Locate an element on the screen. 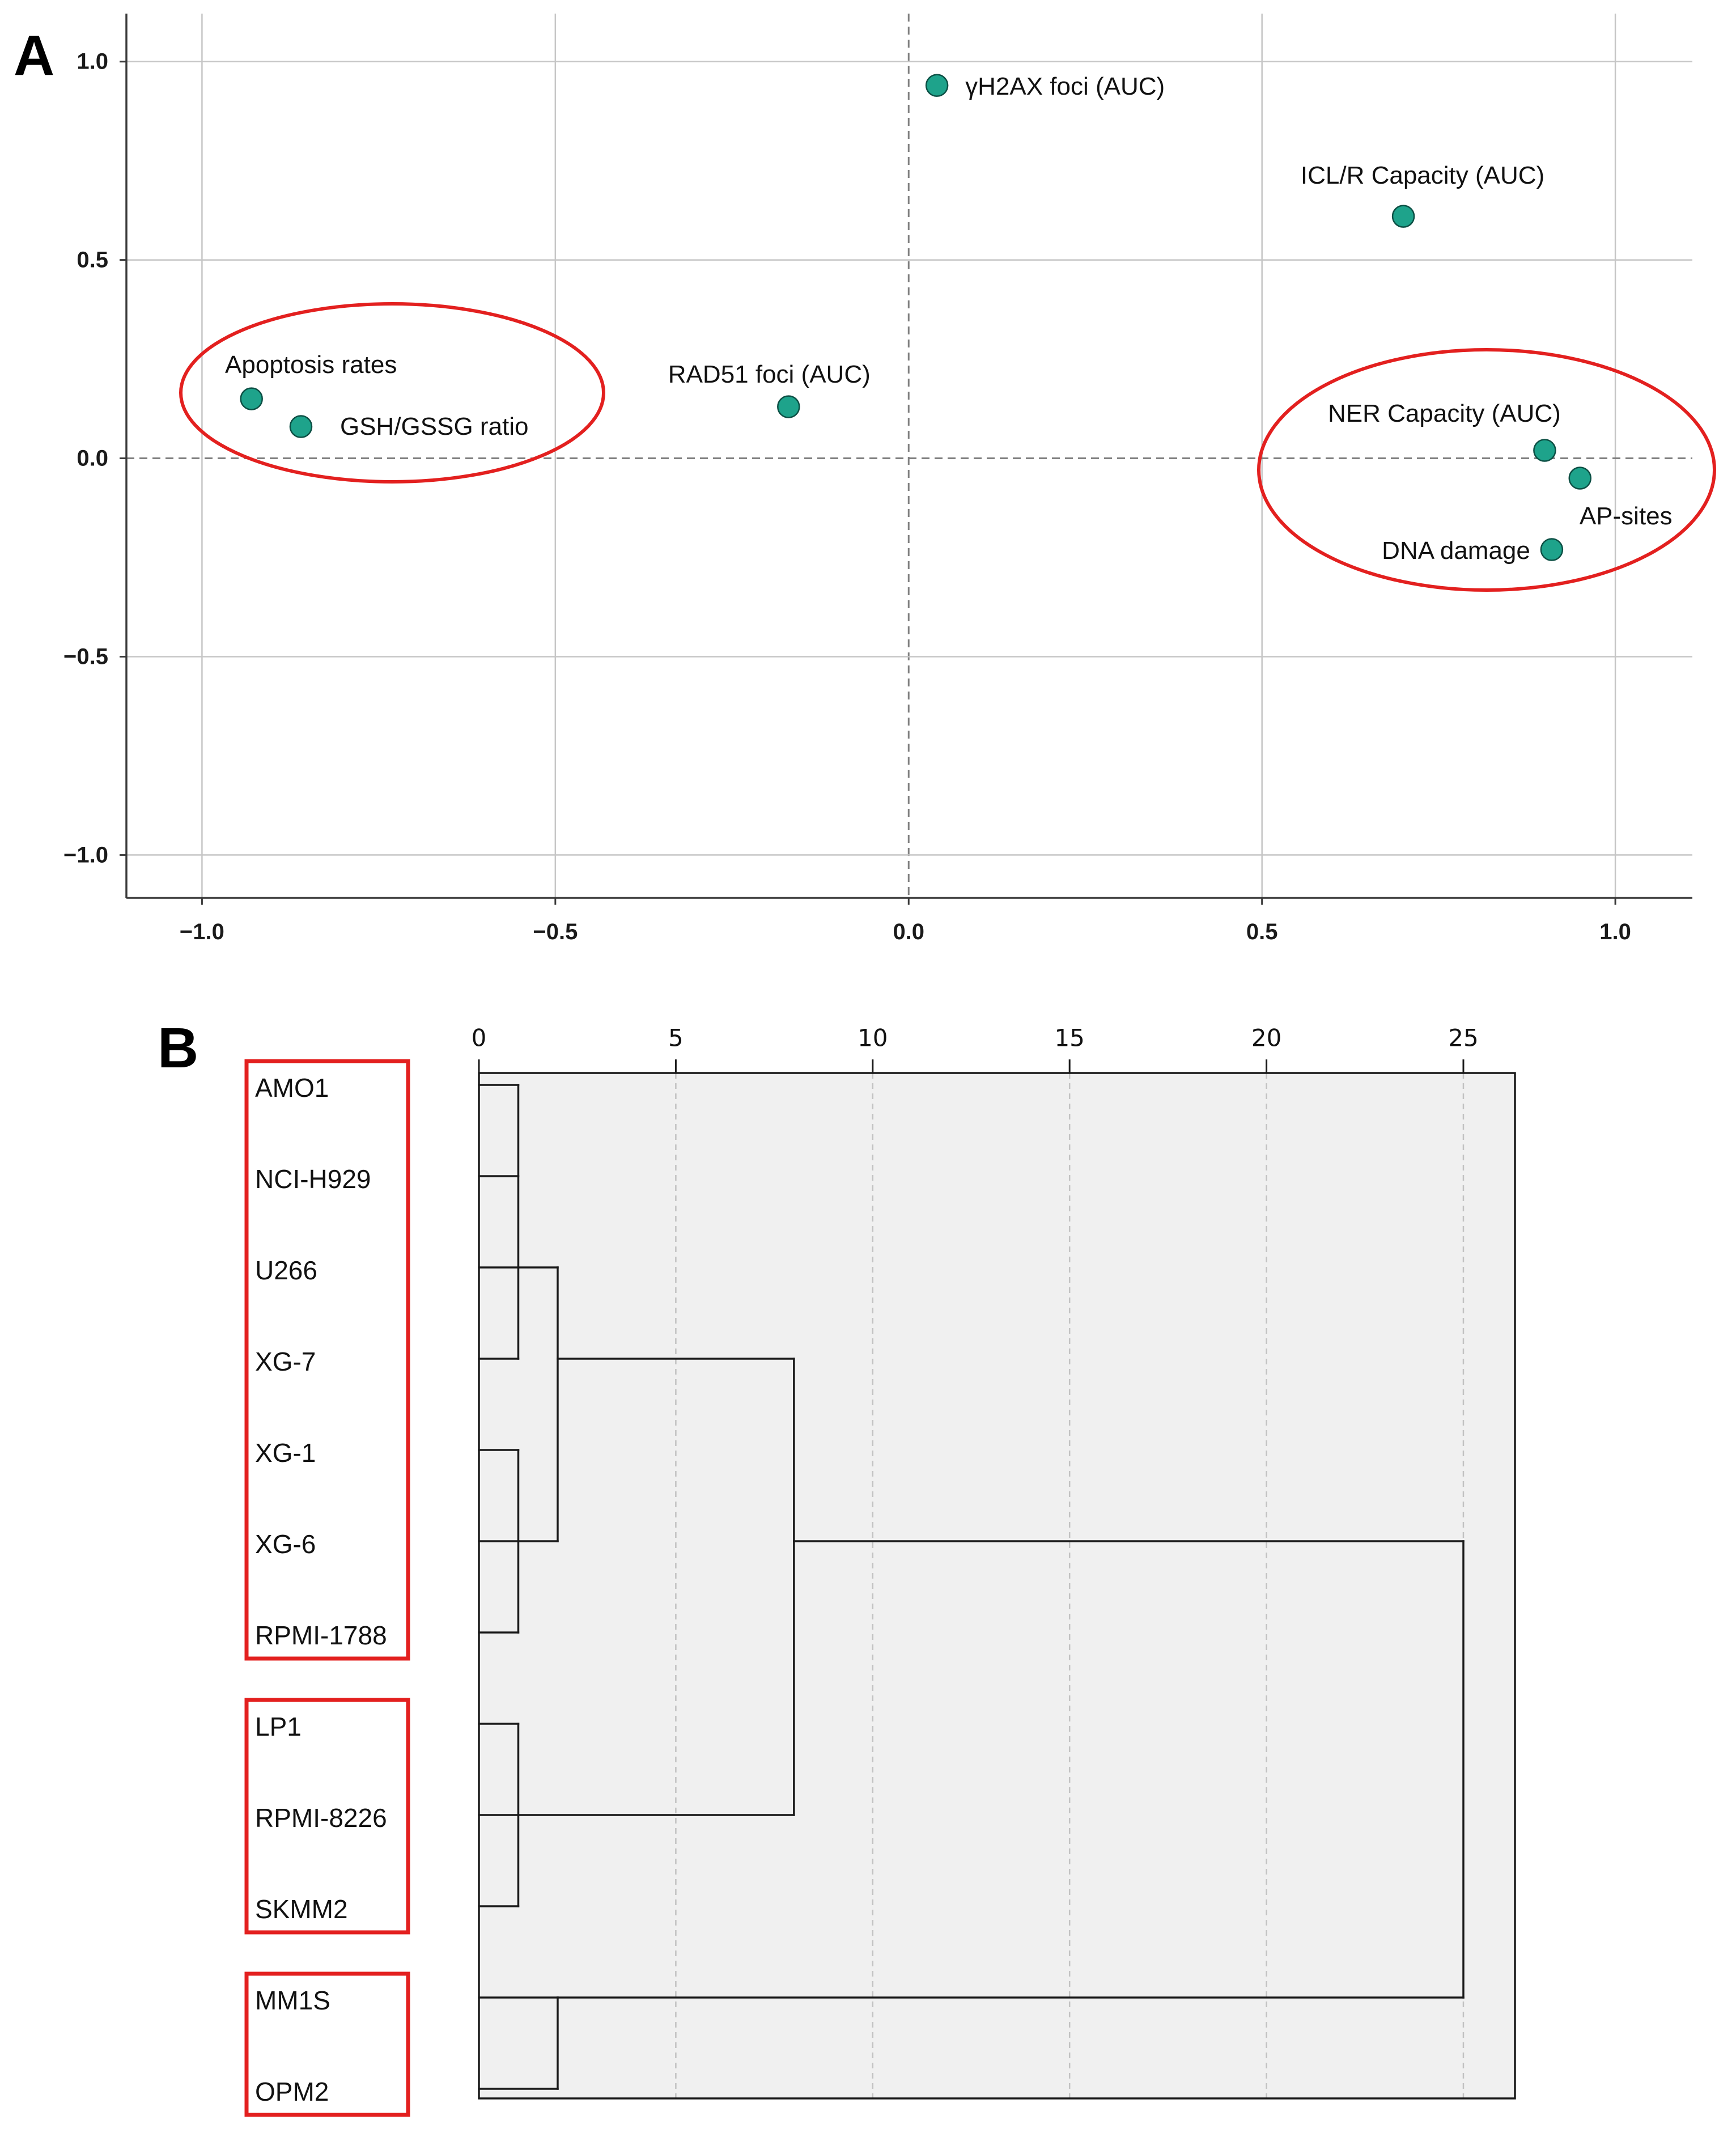 The image size is (1736, 2133). y-tick-label: 0.0 is located at coordinates (92, 458).